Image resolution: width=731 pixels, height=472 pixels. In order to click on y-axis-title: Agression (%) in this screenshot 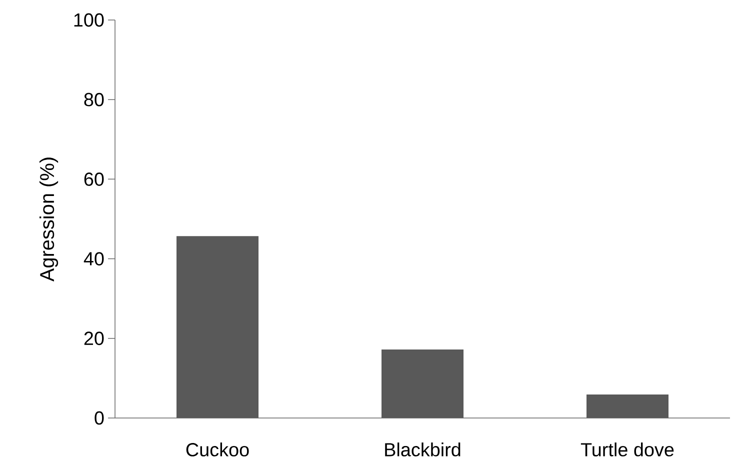, I will do `click(48, 220)`.